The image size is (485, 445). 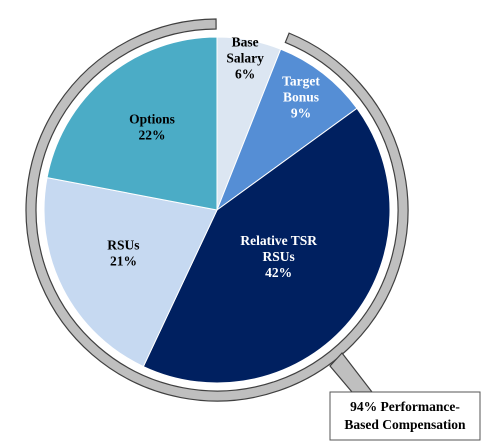 I want to click on callout-text: Based Compensation, so click(x=405, y=424).